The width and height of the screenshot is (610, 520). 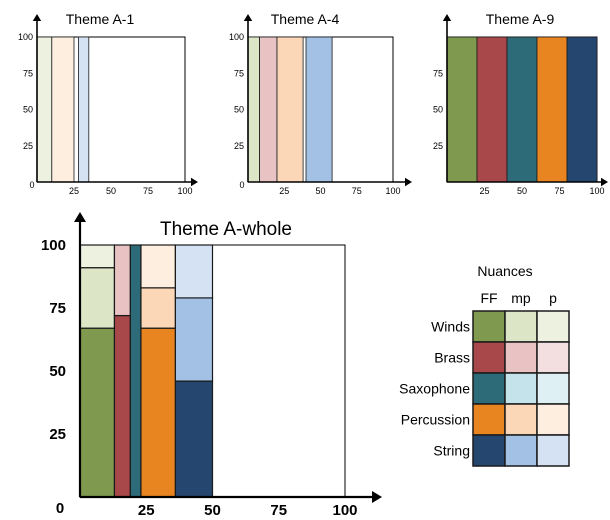 What do you see at coordinates (489, 450) in the screenshot?
I see `legend-swatch-string-ff` at bounding box center [489, 450].